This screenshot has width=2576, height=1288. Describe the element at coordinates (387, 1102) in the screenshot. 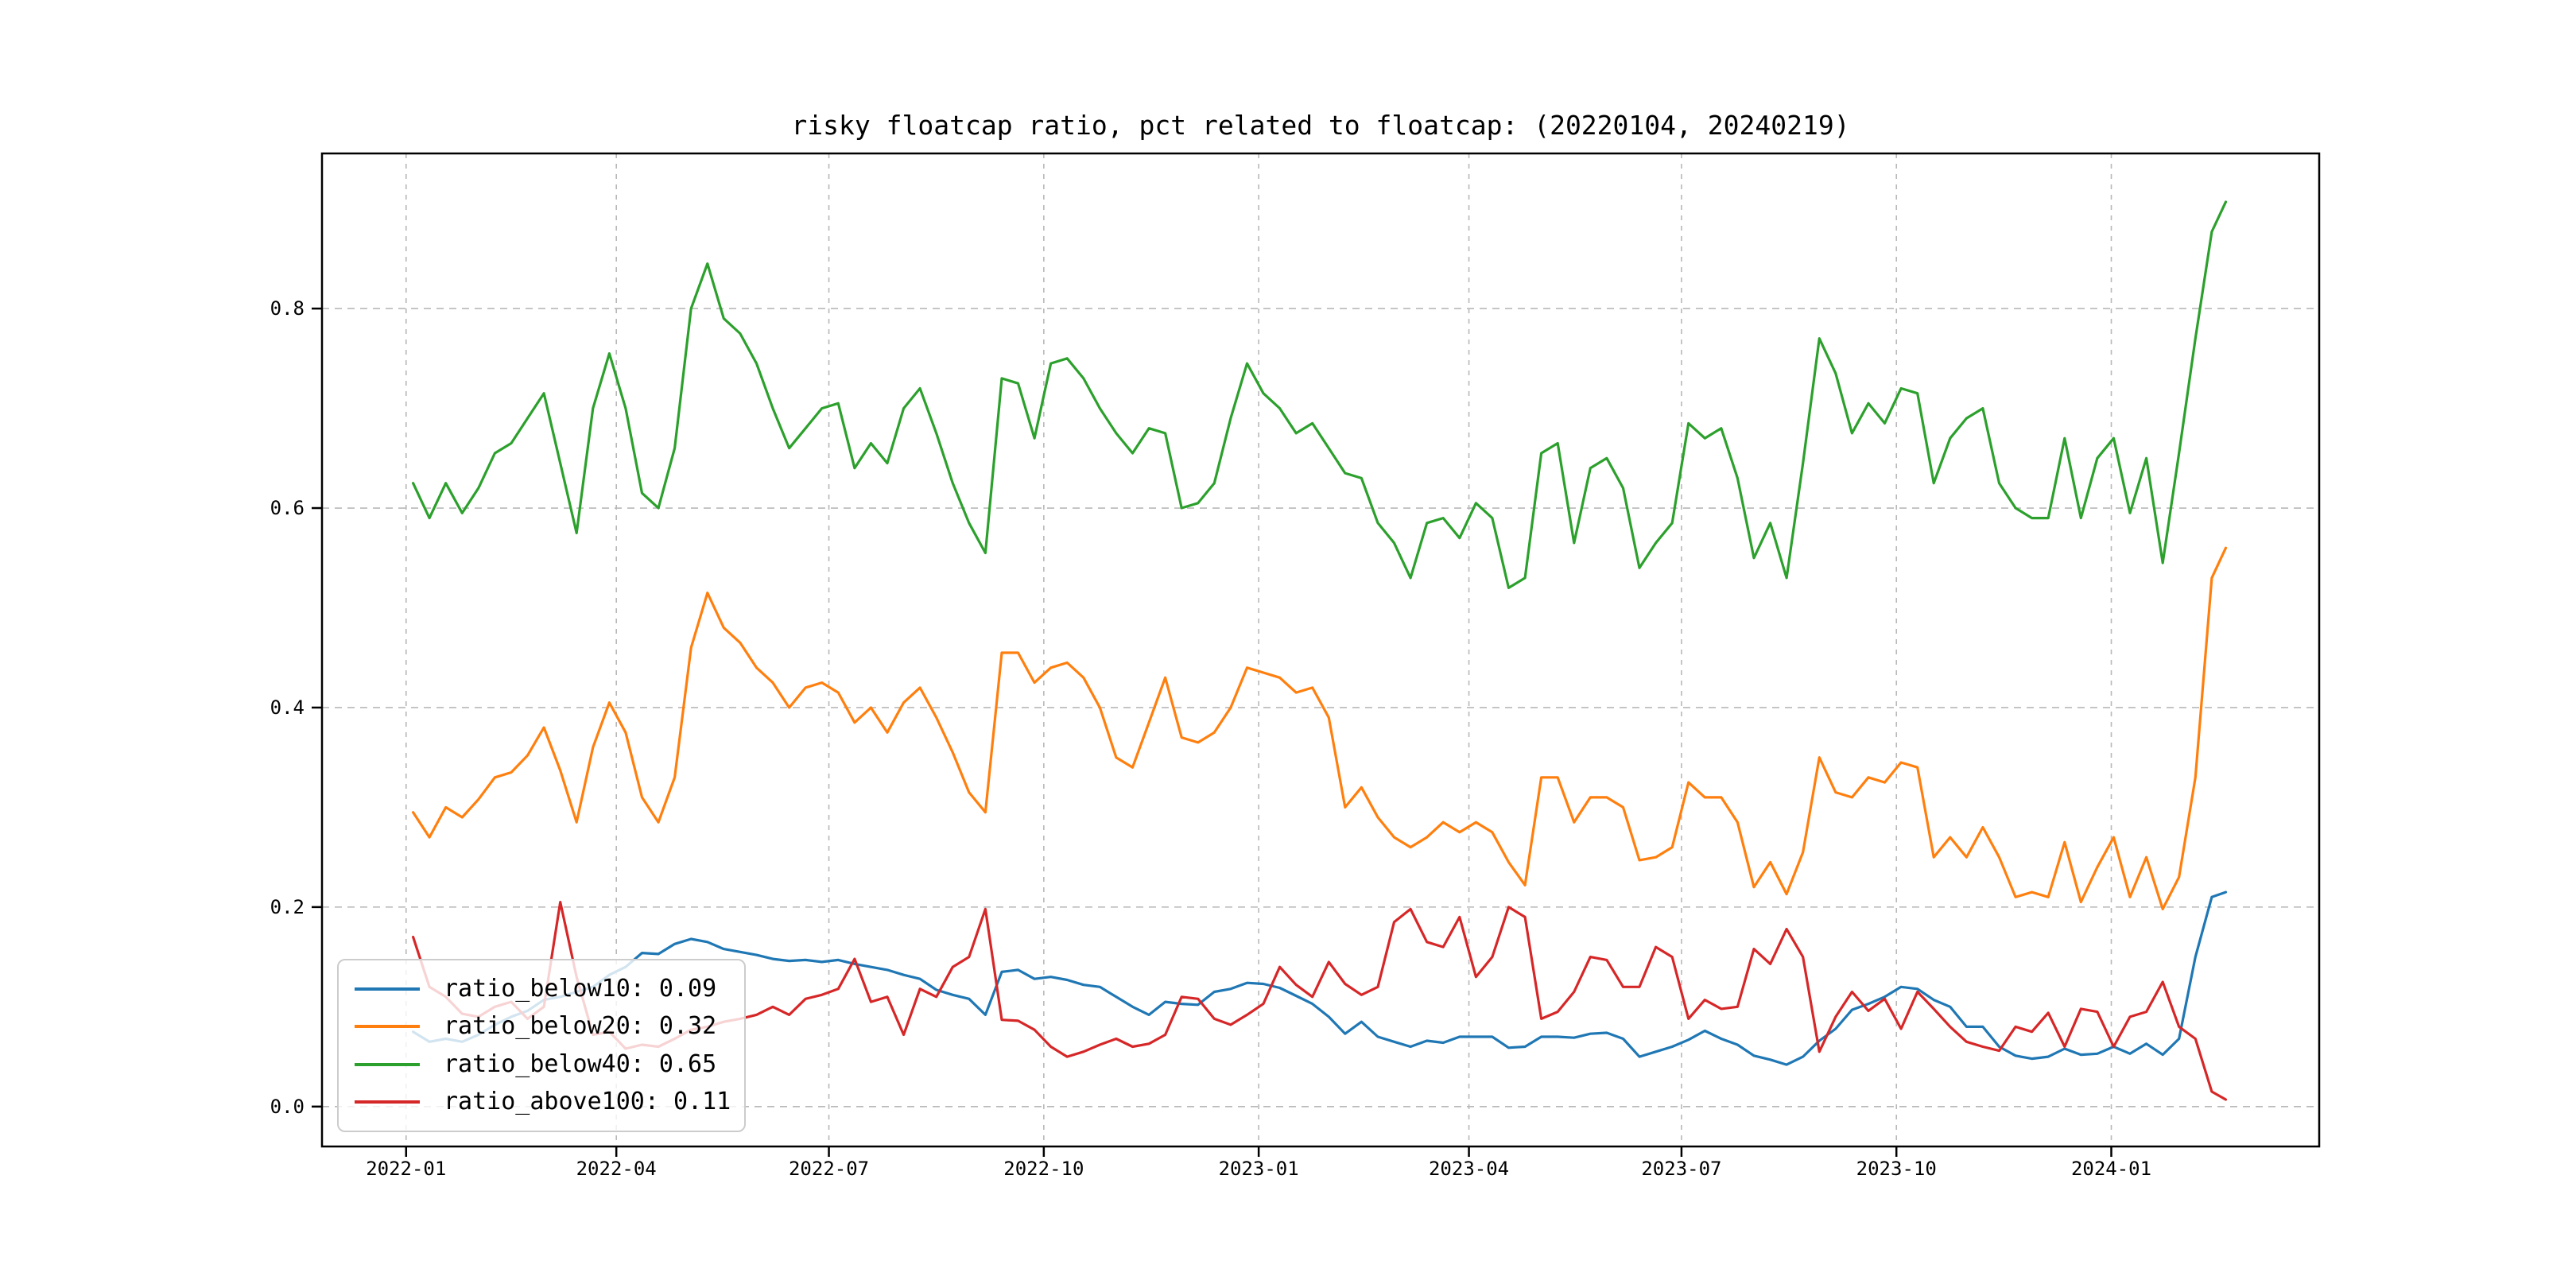

I see `legend-swatch-ratio_above100` at that location.